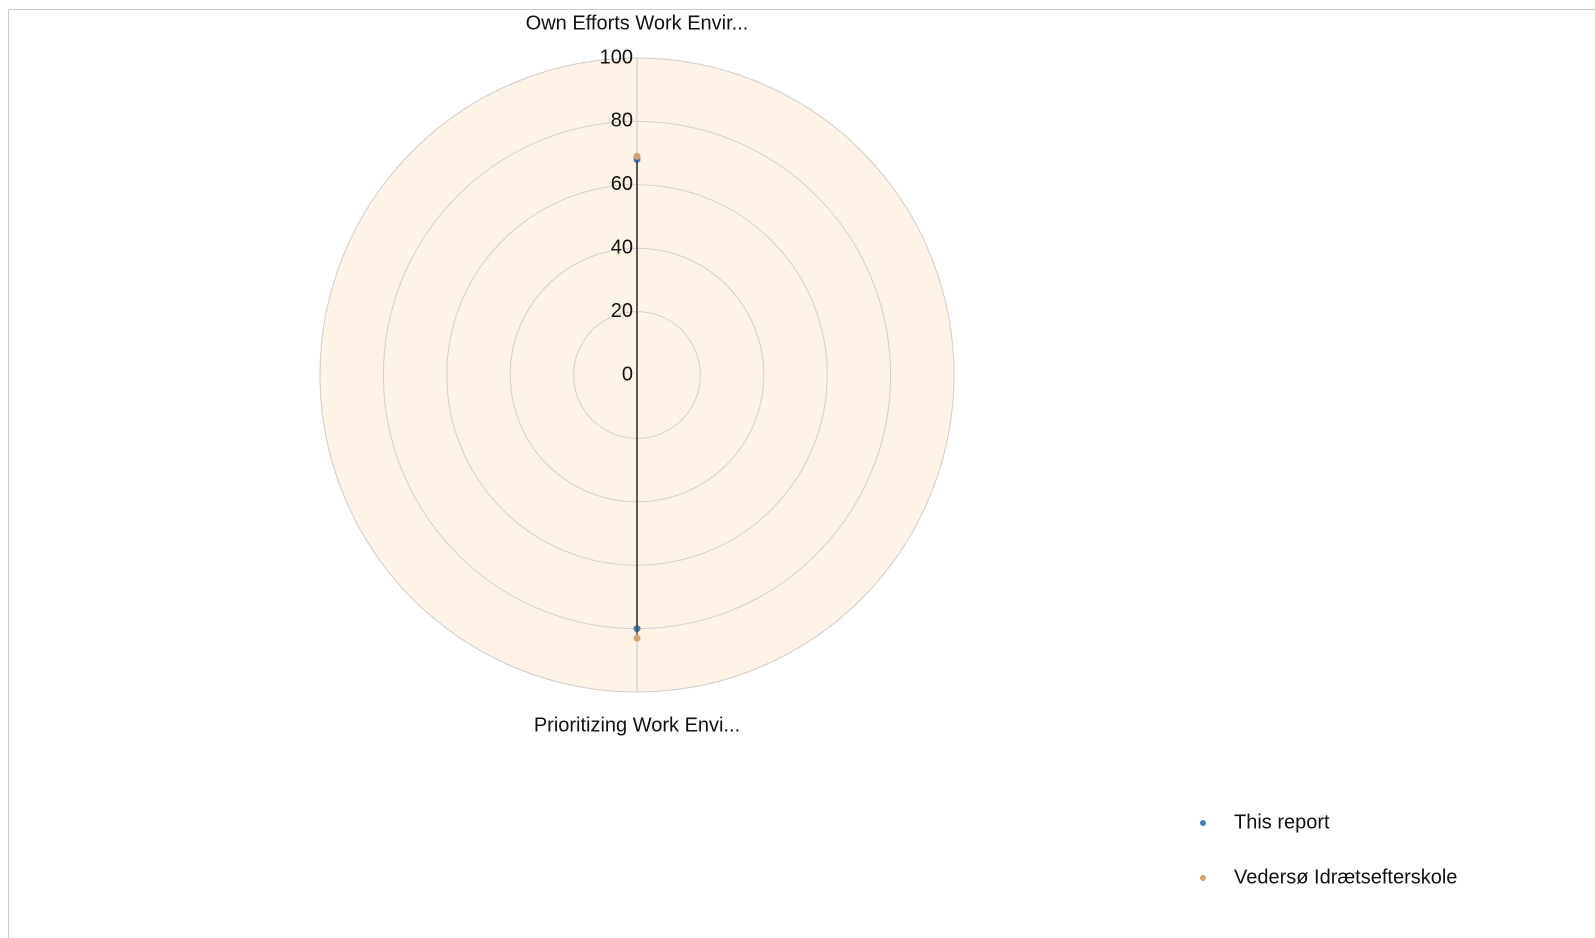 Image resolution: width=1595 pixels, height=938 pixels. Describe the element at coordinates (622, 121) in the screenshot. I see `y-tick-label: 80` at that location.